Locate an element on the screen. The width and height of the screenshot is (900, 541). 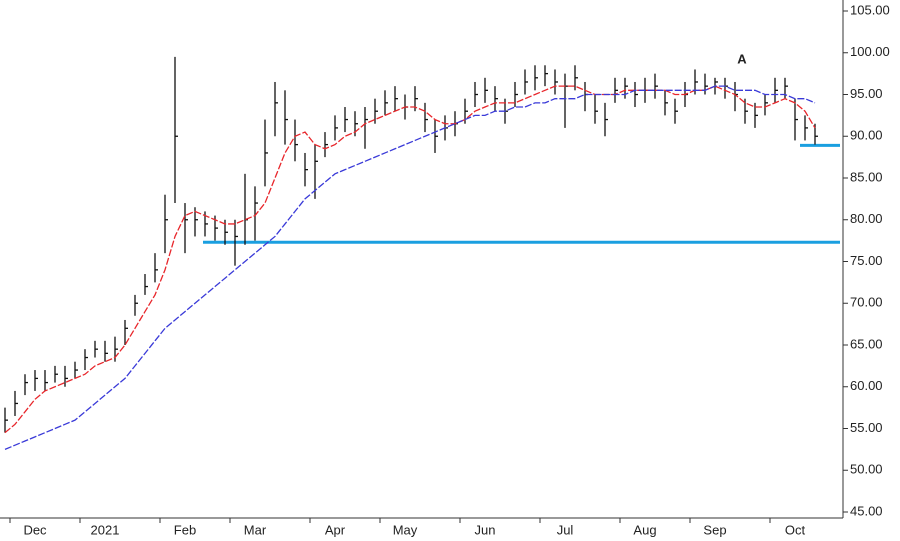
y-tick-label: 65.00 is located at coordinates (866, 343).